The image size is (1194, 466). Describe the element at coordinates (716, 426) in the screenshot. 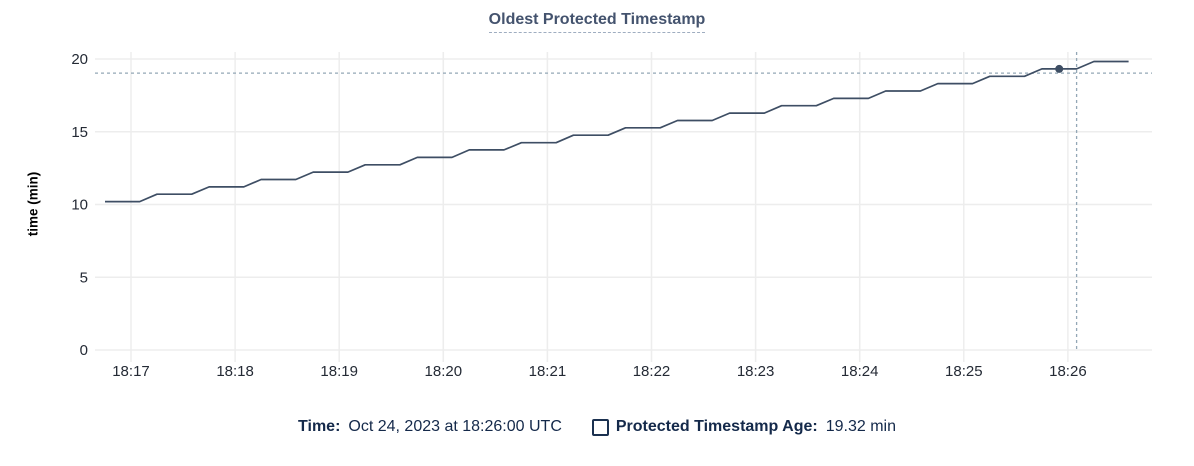

I see `legend-series-label: Protected Timestamp Age:` at that location.